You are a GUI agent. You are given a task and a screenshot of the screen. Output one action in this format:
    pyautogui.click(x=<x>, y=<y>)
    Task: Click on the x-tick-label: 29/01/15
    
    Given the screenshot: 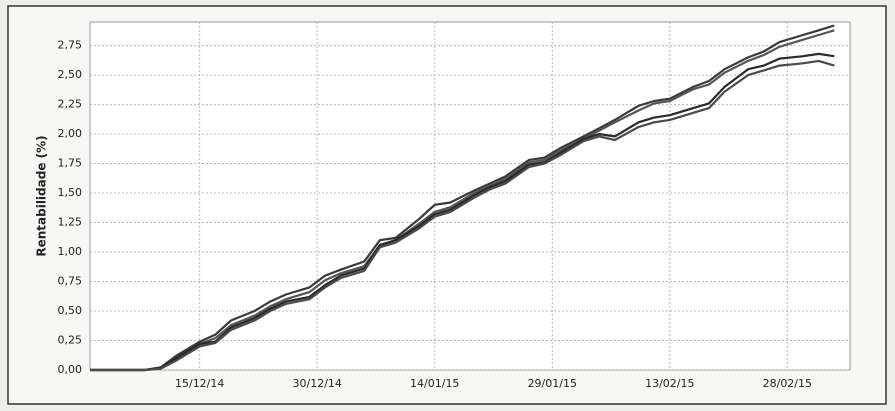 What is the action you would take?
    pyautogui.click(x=552, y=383)
    